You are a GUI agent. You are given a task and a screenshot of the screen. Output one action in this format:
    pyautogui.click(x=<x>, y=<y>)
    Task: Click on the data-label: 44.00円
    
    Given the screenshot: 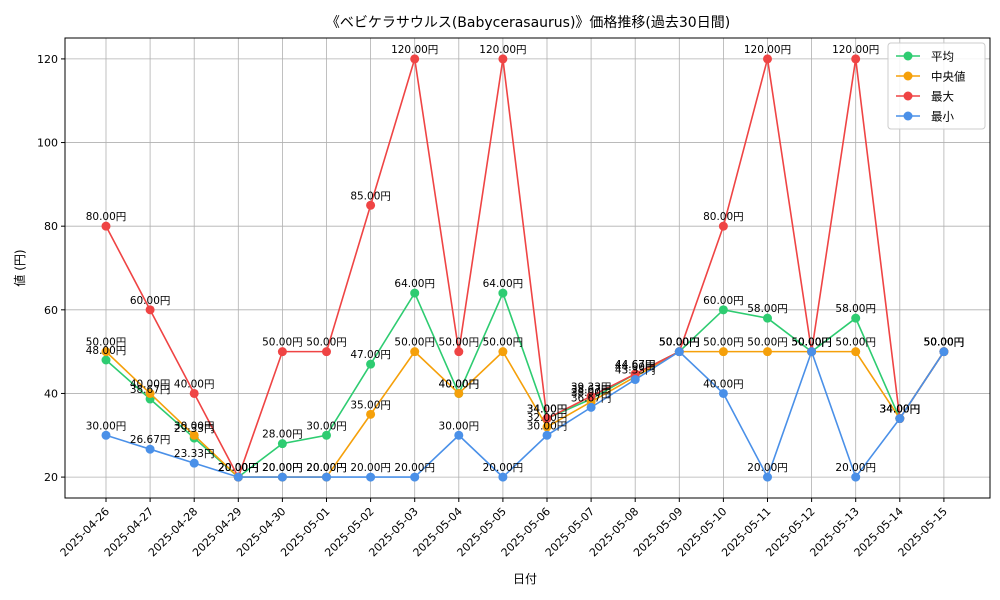 What is the action you would take?
    pyautogui.click(x=635, y=368)
    